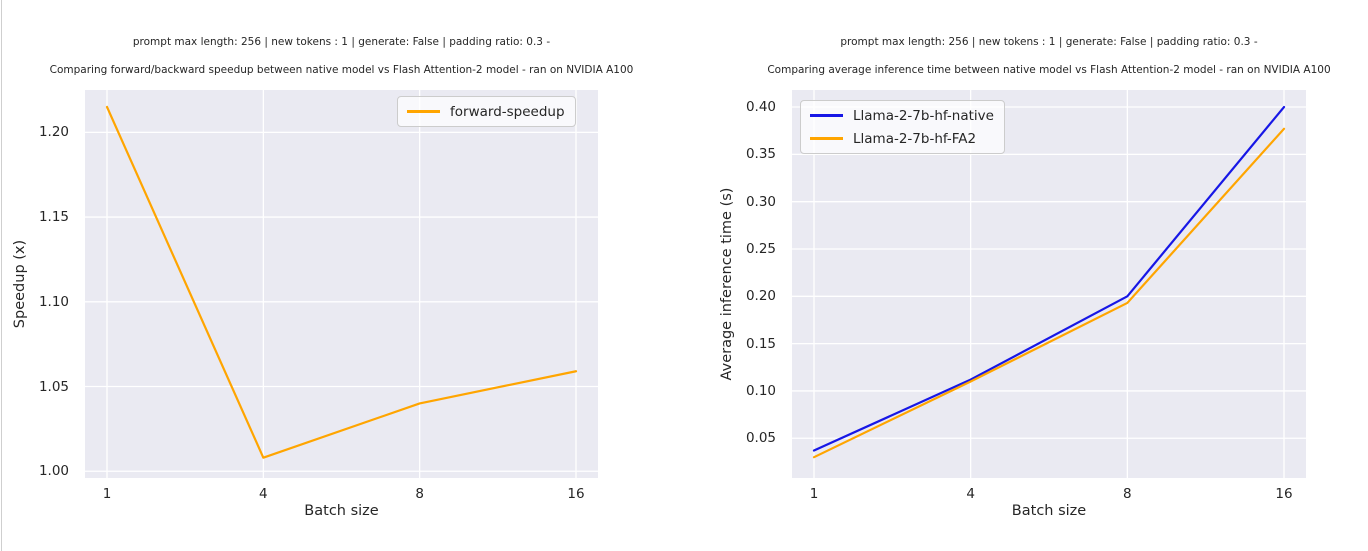  What do you see at coordinates (923, 115) in the screenshot?
I see `legend-label: Llama-2-7b-hf-native` at bounding box center [923, 115].